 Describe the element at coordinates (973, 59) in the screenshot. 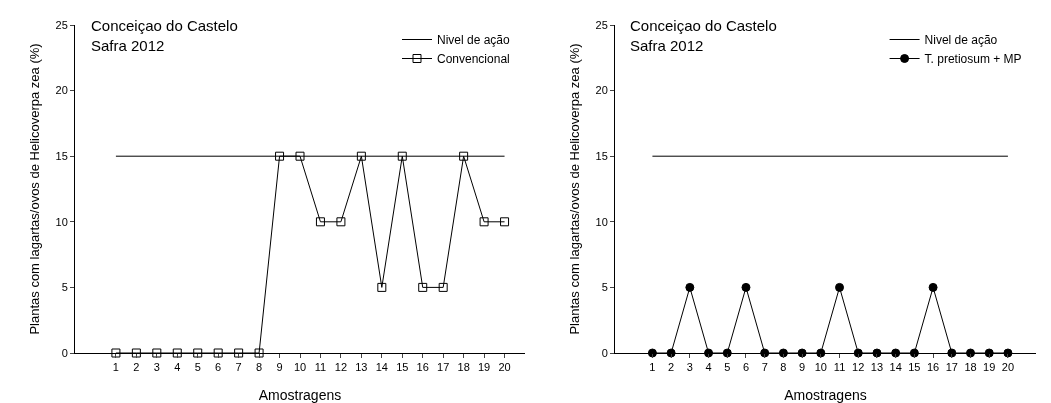

I see `legend-label: T. pretiosum + MP` at that location.